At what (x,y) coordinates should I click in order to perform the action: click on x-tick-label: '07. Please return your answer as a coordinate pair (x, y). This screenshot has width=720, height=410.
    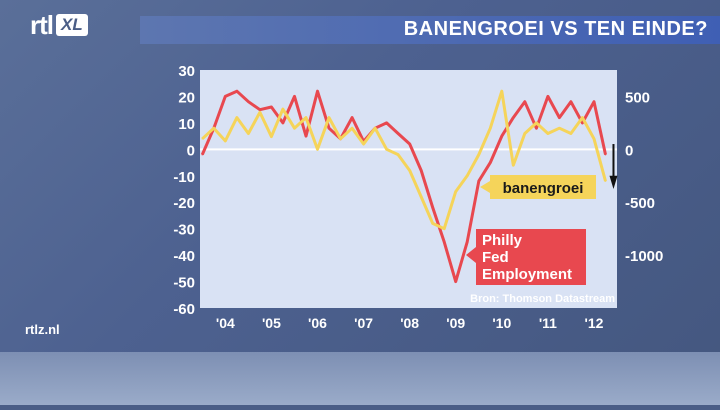
    Looking at the image, I should click on (363, 323).